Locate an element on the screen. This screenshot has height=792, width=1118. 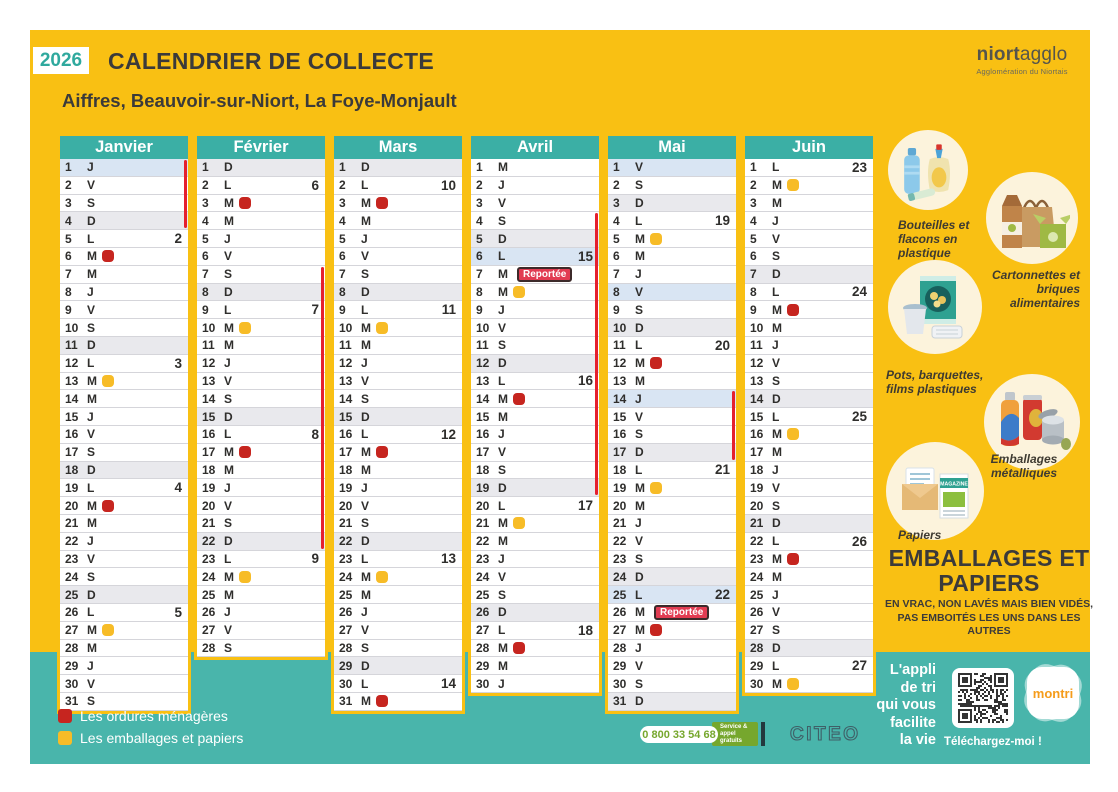
day-number: 5 is located at coordinates (616, 238).